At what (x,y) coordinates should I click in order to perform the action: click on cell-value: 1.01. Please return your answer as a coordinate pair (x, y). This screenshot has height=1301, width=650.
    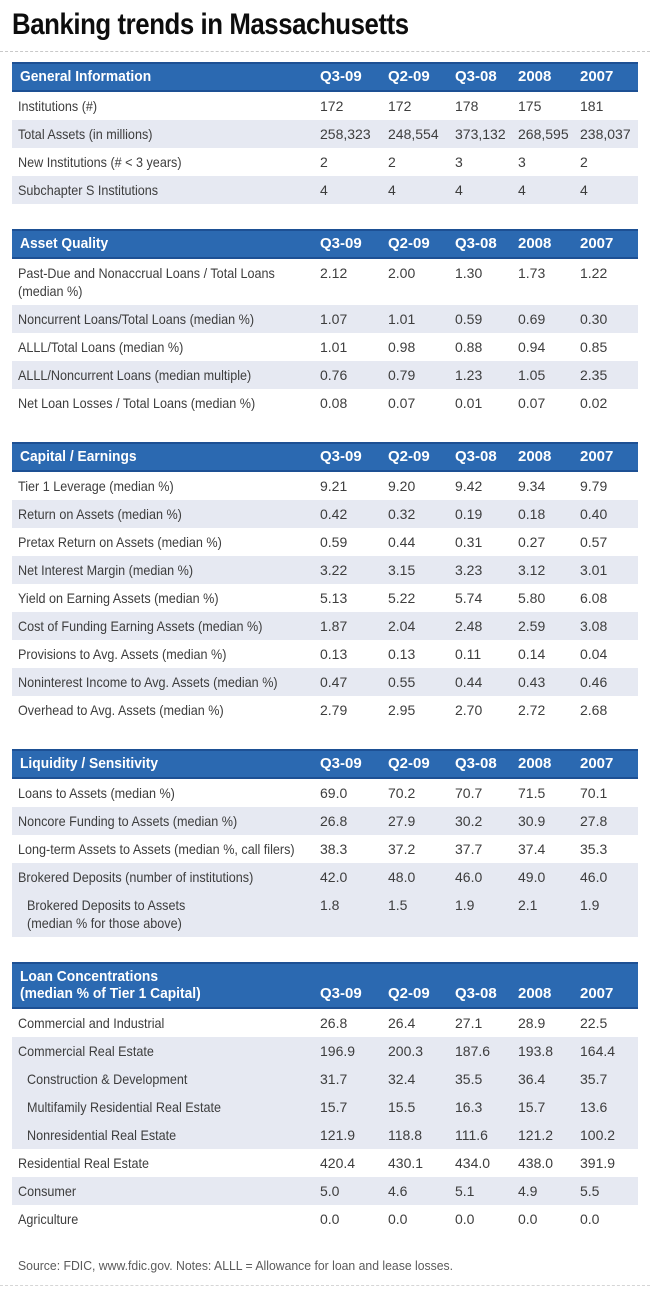
    Looking at the image, I should click on (334, 347).